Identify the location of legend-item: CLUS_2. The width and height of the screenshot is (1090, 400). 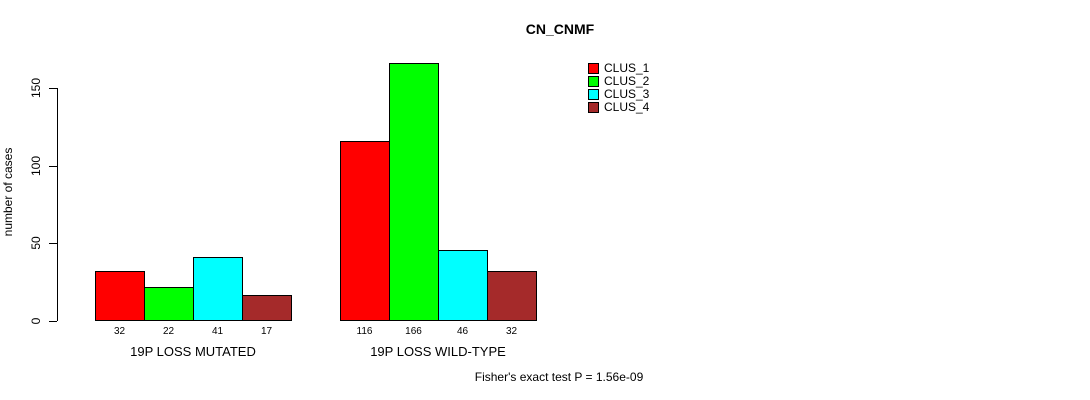
(619, 81).